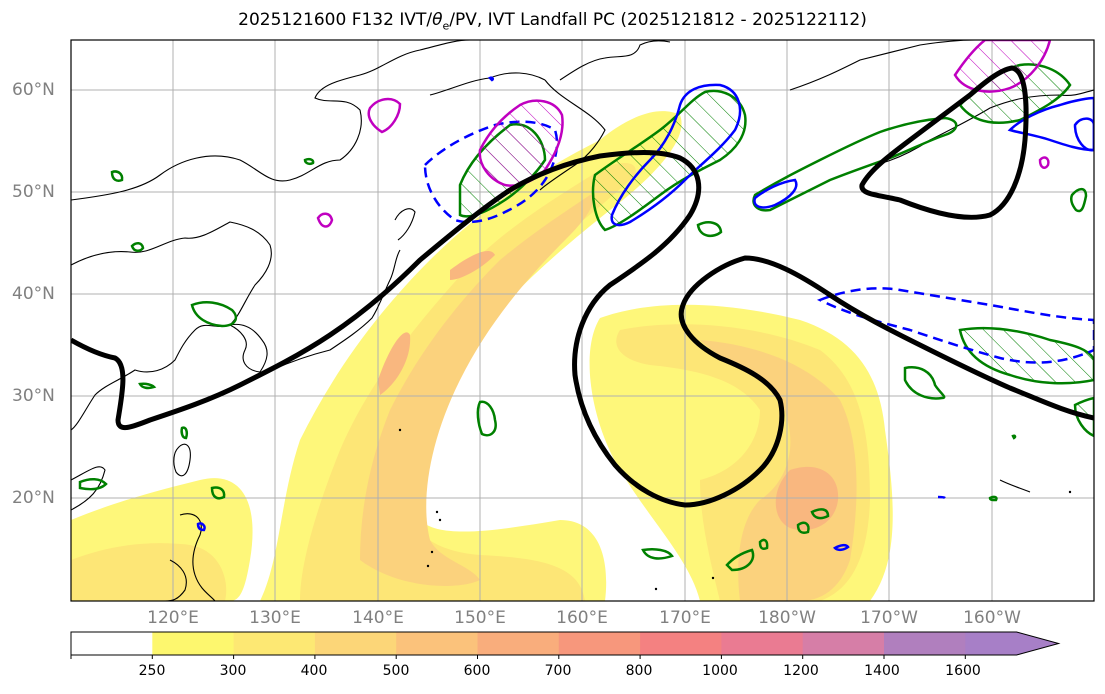  I want to click on colorbar-label: 1400, so click(882, 671).